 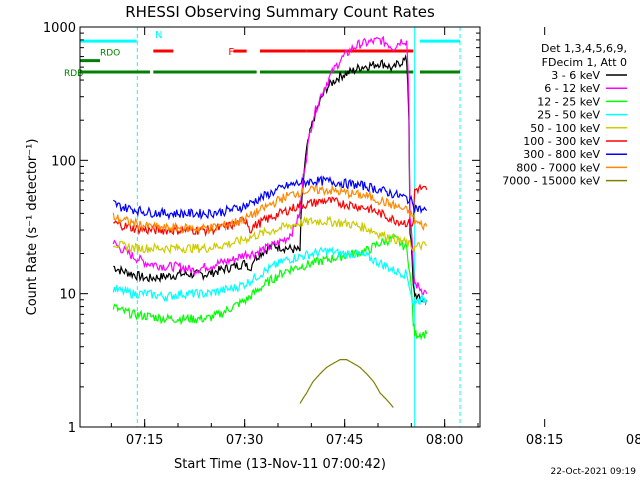 I want to click on y-tick-label-1: 10, so click(x=67, y=295).